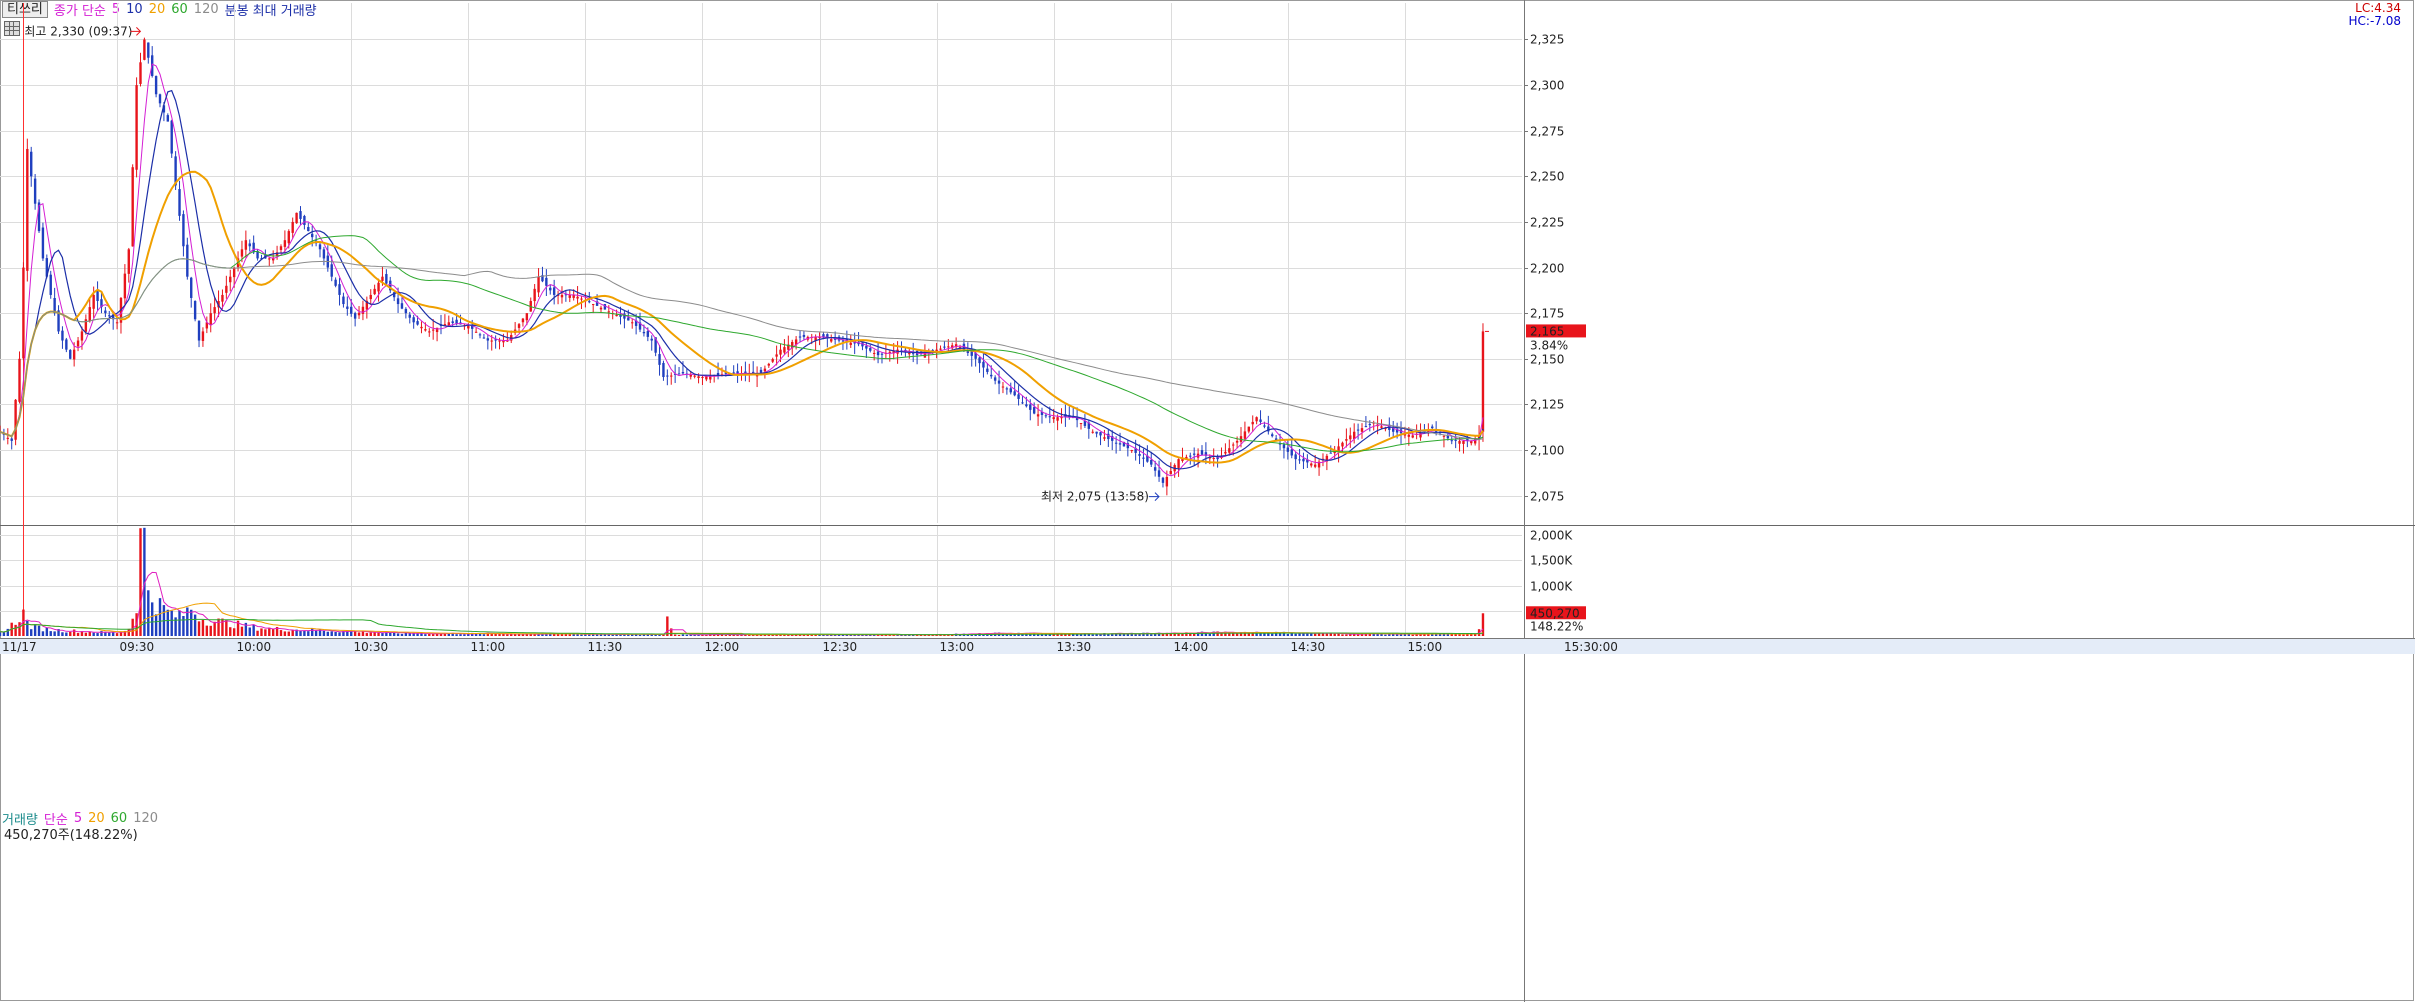 The width and height of the screenshot is (2415, 1002). What do you see at coordinates (134, 9) in the screenshot?
I see `ma-period-10: 10` at bounding box center [134, 9].